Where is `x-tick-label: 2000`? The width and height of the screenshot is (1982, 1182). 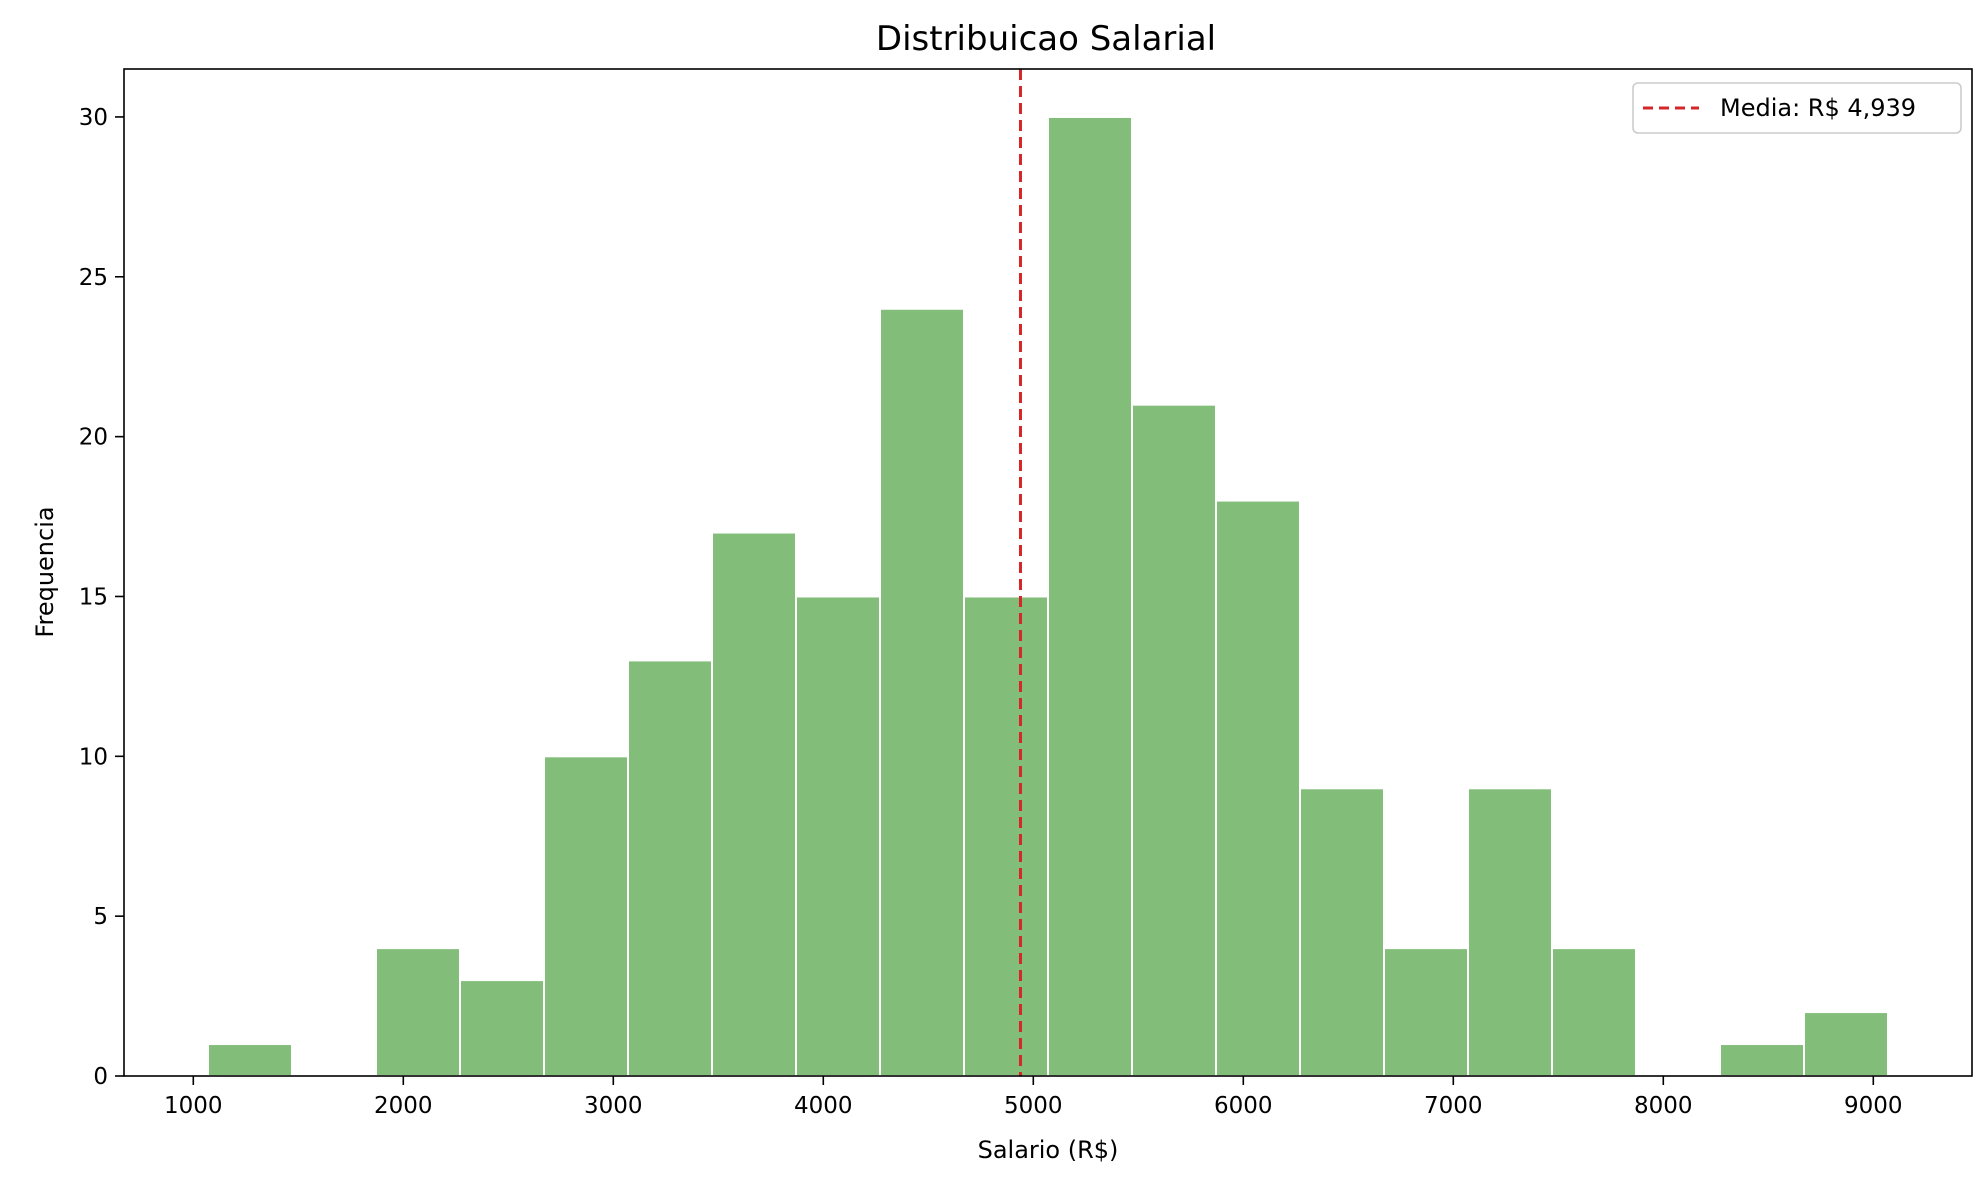
x-tick-label: 2000 is located at coordinates (403, 1106).